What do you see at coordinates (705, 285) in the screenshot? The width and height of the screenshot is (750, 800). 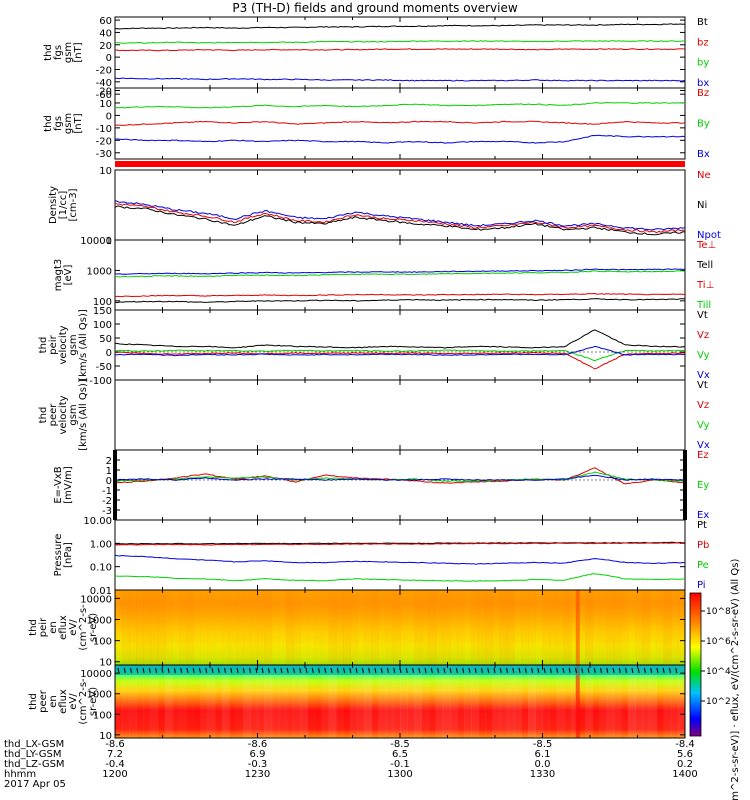 I see `legend-mom-temp-2: Ti⊥` at bounding box center [705, 285].